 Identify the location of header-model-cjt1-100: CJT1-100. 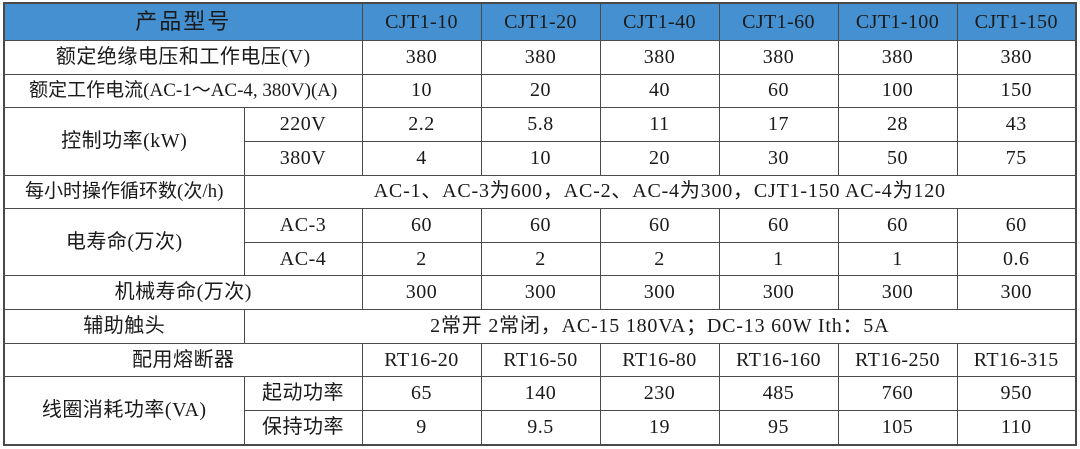
(897, 21).